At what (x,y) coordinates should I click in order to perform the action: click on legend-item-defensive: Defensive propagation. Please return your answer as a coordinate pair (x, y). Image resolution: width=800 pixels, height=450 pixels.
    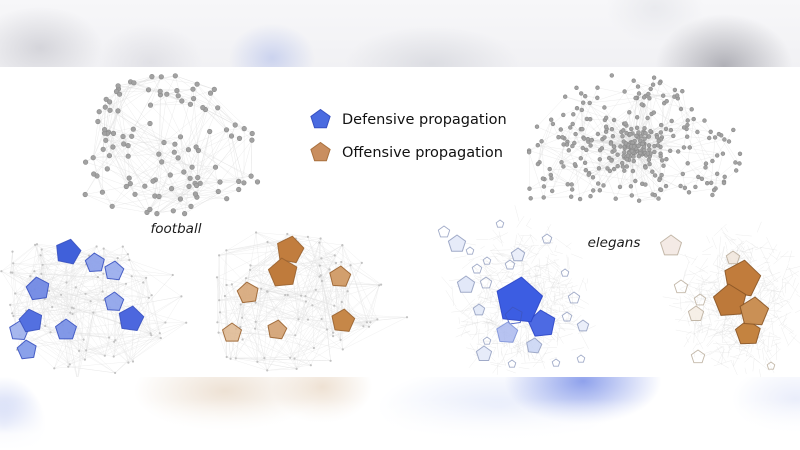
    Looking at the image, I should click on (408, 119).